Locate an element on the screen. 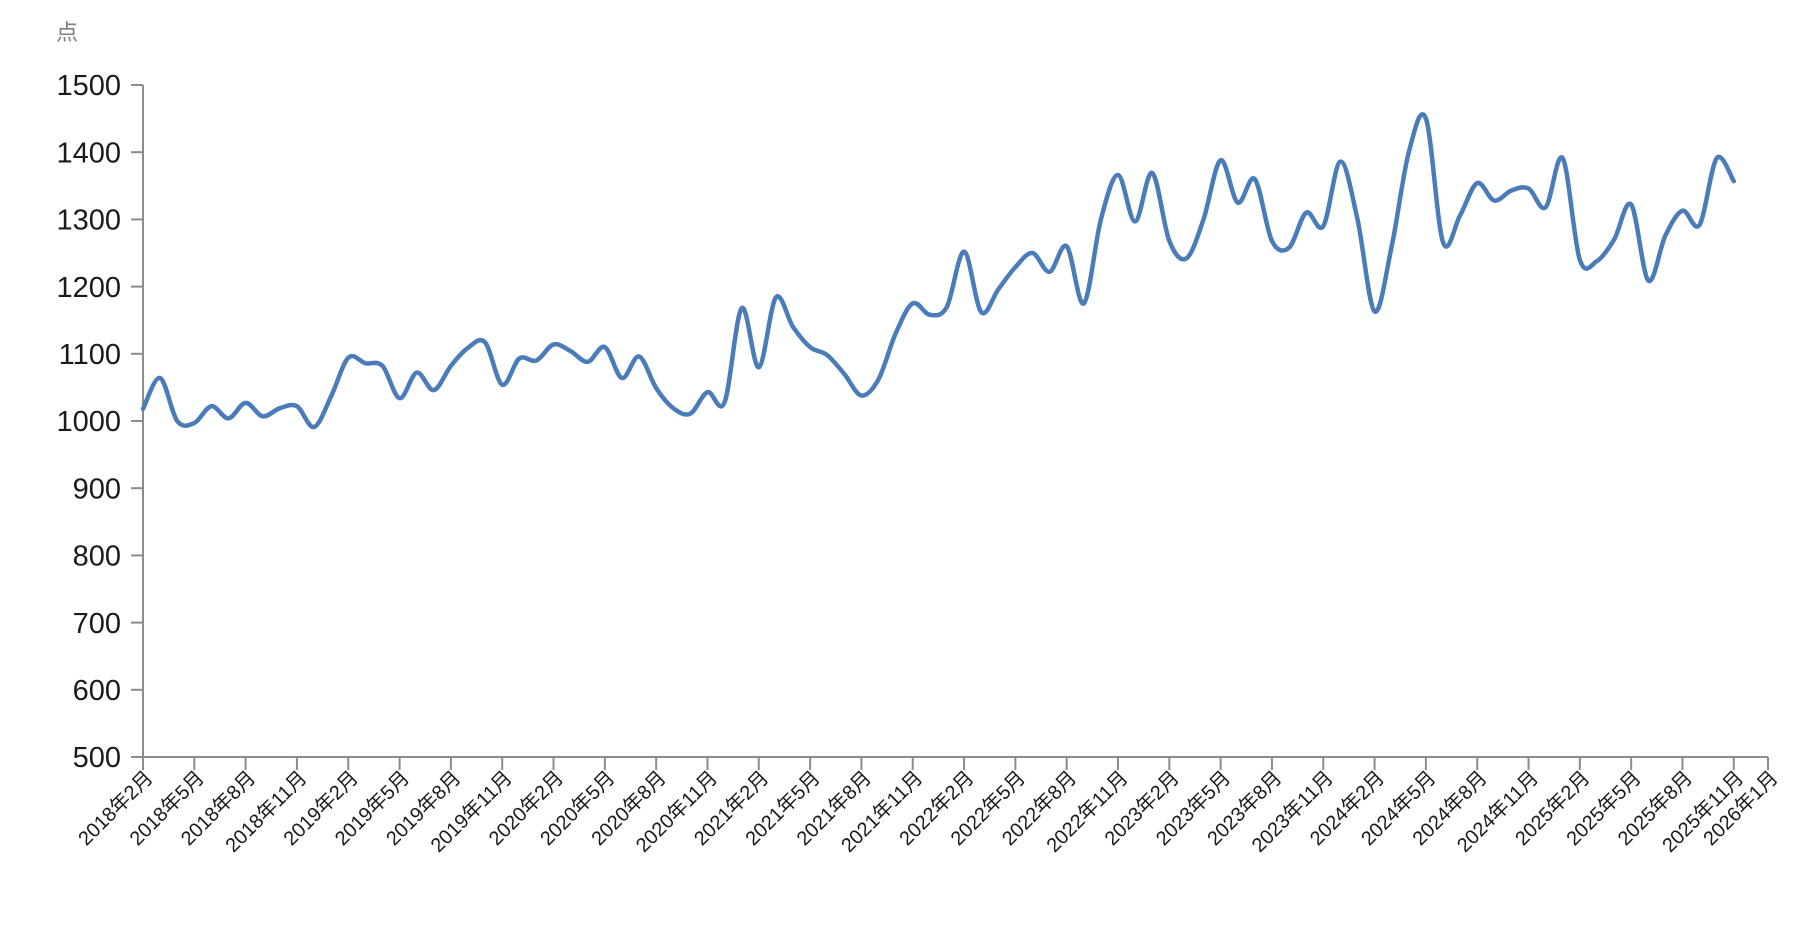  y-tick-label: 1300 is located at coordinates (88, 221).